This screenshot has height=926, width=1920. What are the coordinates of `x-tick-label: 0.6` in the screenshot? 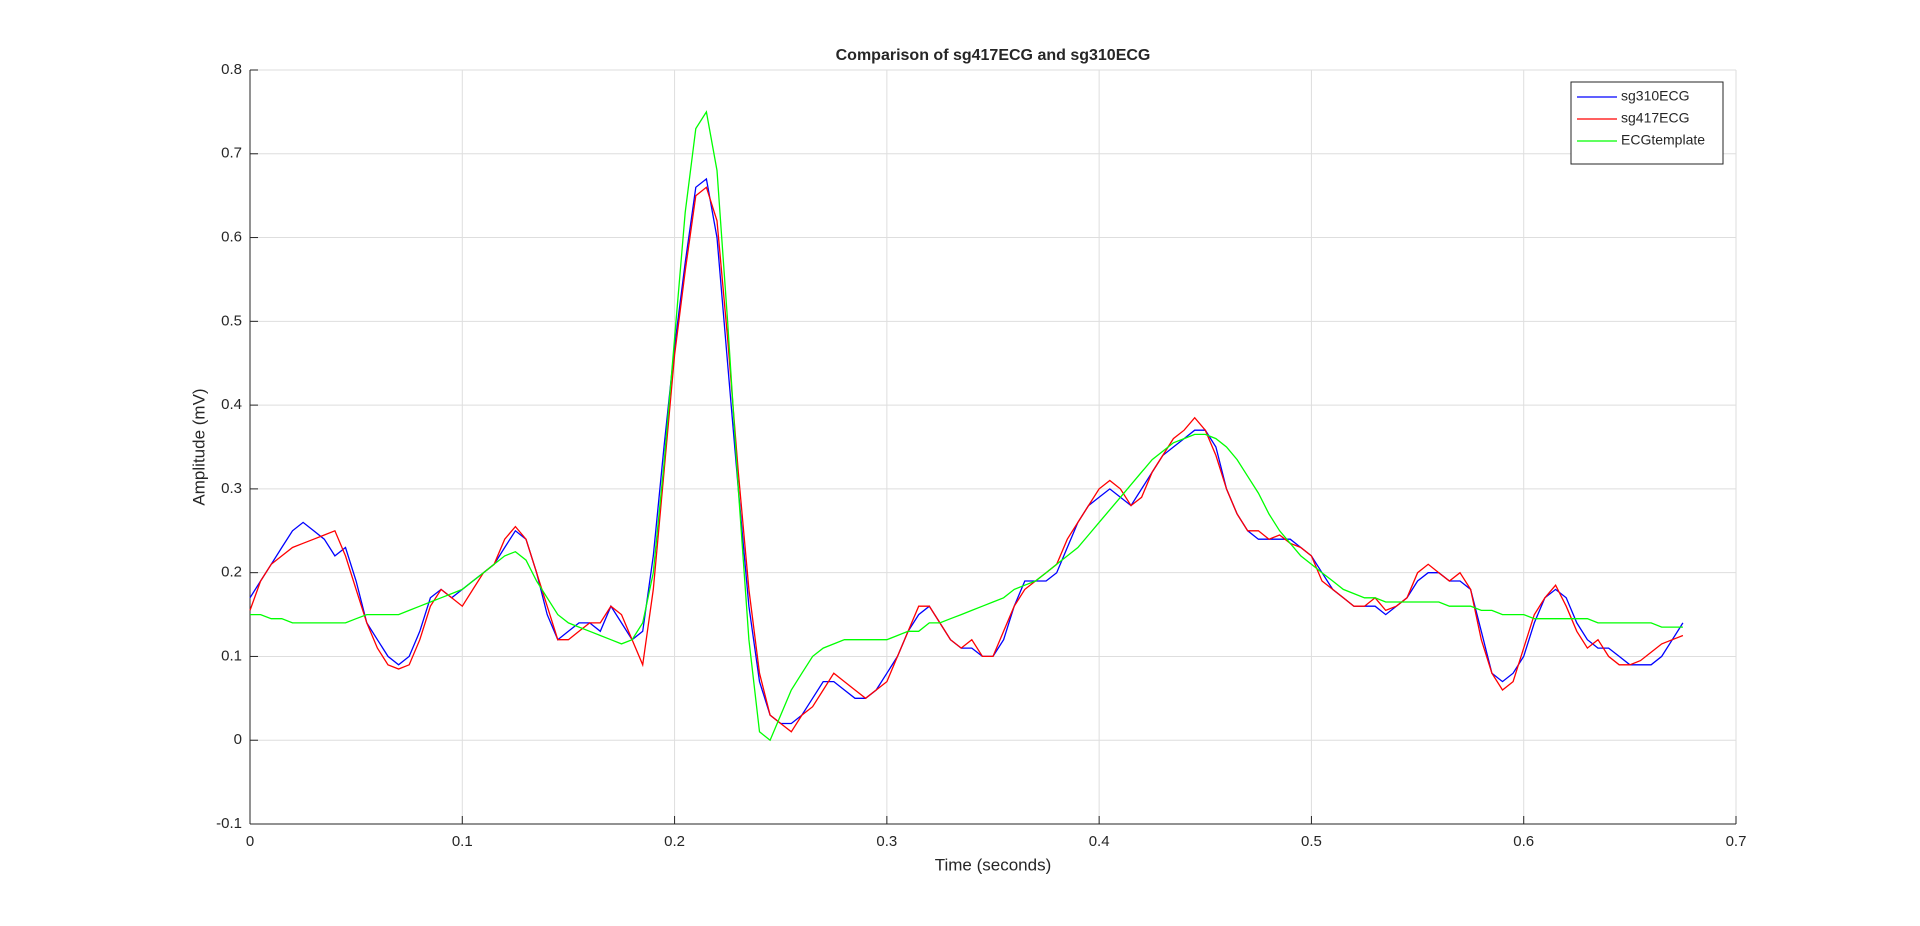 It's located at (1523, 841).